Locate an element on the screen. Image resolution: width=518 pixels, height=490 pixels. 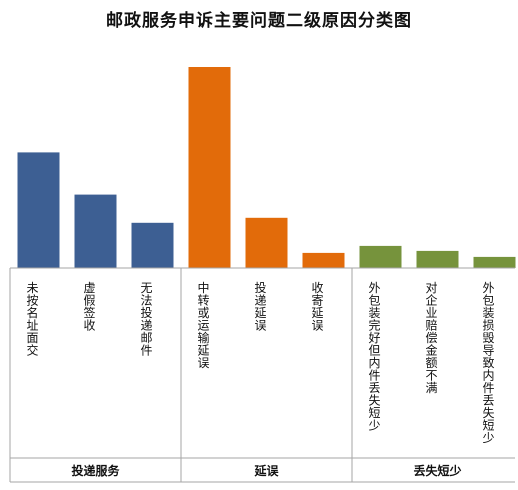
category-label-1-0: 中转或运输延误 is located at coordinates (203, 325).